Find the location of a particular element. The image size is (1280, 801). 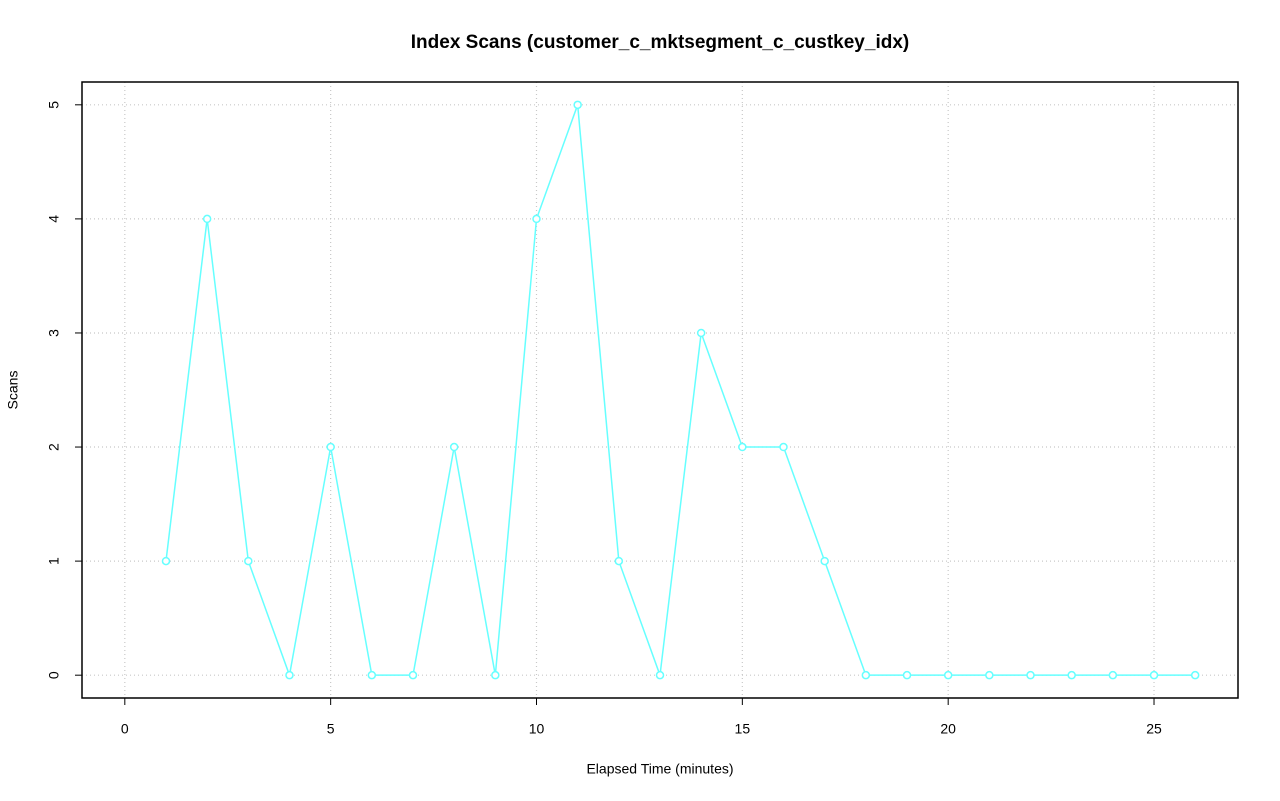

x-tick-label: 20 is located at coordinates (948, 729).